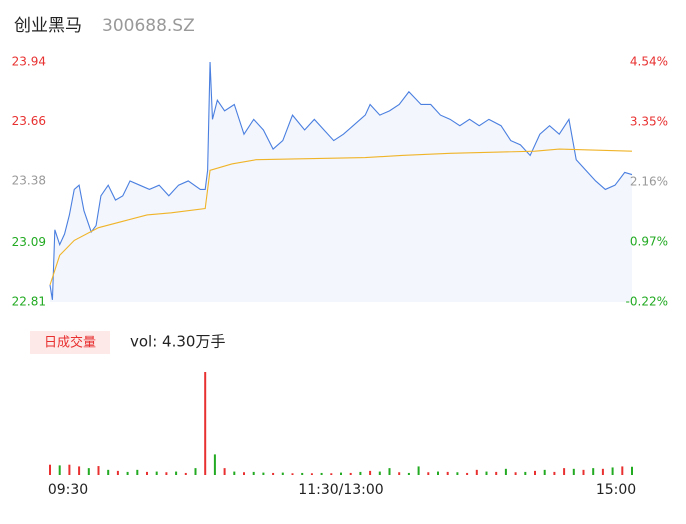 Image resolution: width=686 pixels, height=524 pixels. Describe the element at coordinates (29, 62) in the screenshot. I see `y-tick-label: 23.94` at that location.